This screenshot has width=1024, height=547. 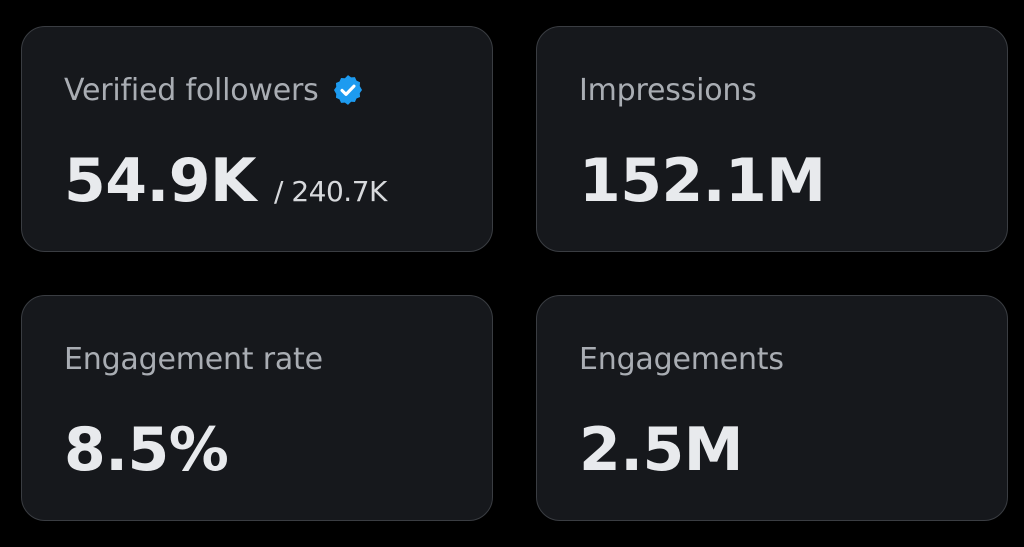 I want to click on stat-value: 54.9K, so click(x=160, y=181).